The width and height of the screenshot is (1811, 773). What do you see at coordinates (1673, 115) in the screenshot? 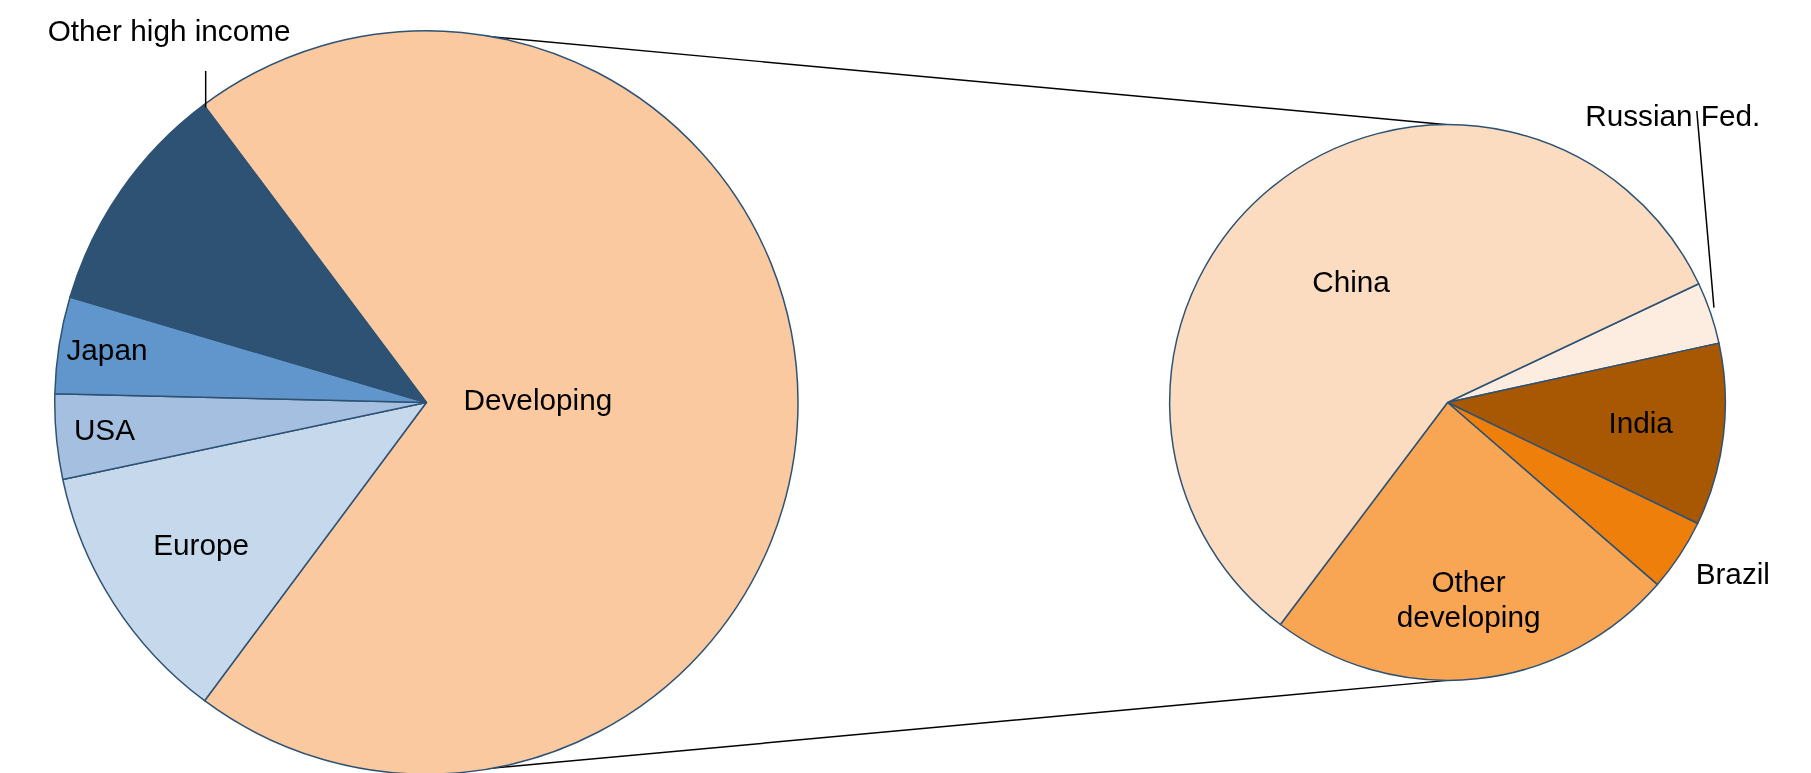
I see `slice-label: Russian Fed.` at bounding box center [1673, 115].